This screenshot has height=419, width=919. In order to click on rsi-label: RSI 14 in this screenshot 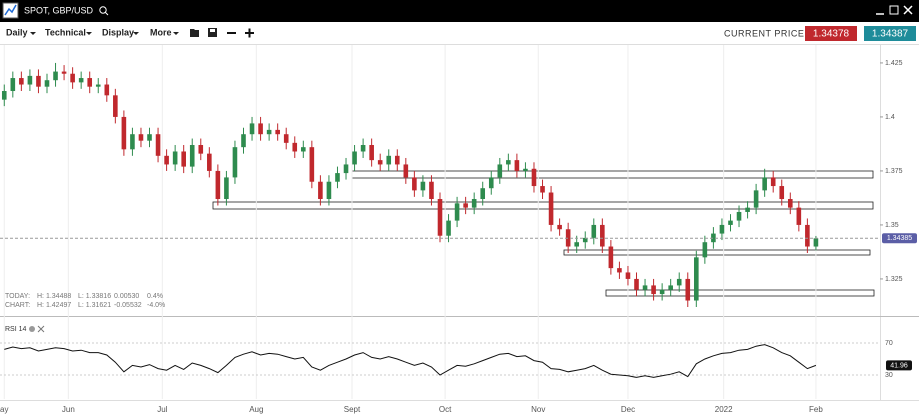, I will do `click(16, 329)`.